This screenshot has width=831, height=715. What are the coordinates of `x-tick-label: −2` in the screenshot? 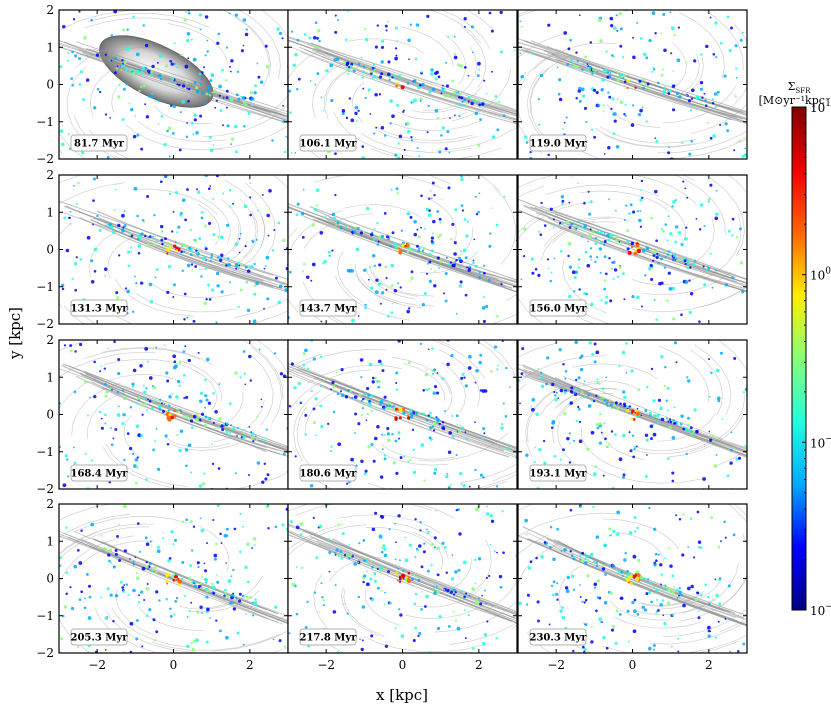 It's located at (97, 665).